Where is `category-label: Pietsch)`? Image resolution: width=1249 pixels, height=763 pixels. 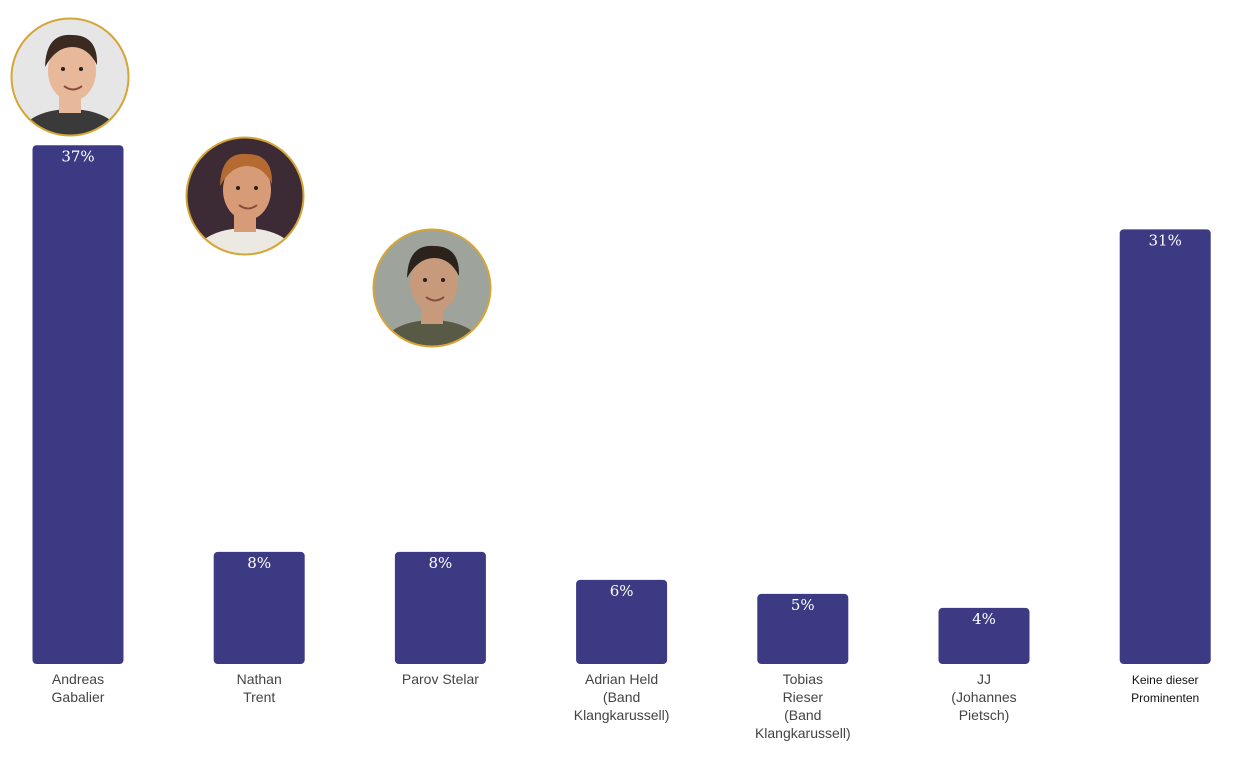 category-label: Pietsch) is located at coordinates (984, 715).